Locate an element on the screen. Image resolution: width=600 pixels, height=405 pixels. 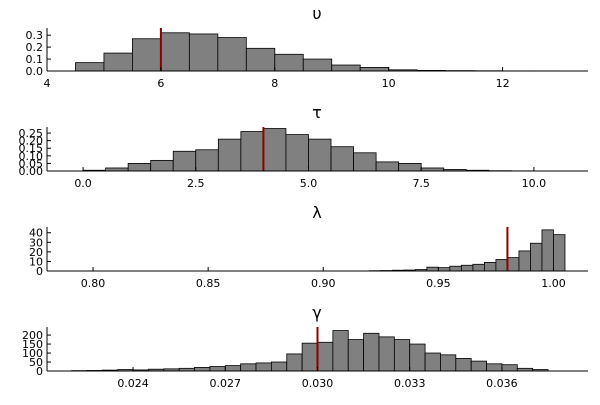
panel-upsilon-x-tick-label: 4 is located at coordinates (47, 83).